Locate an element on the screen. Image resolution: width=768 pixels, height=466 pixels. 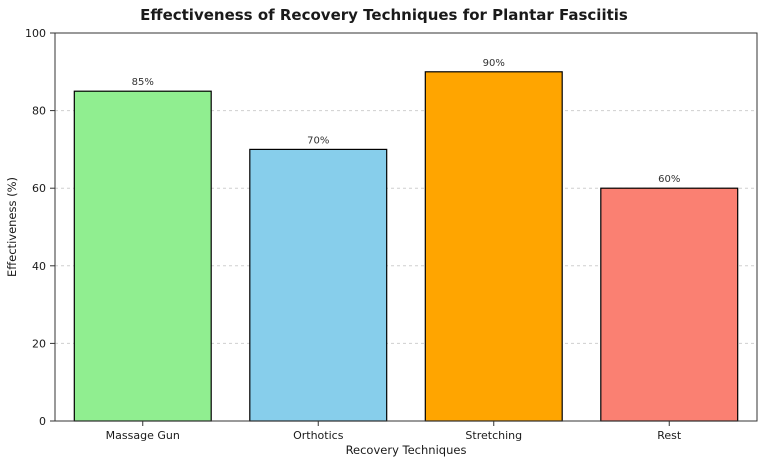
y-tick-label: 0 is located at coordinates (42, 421).